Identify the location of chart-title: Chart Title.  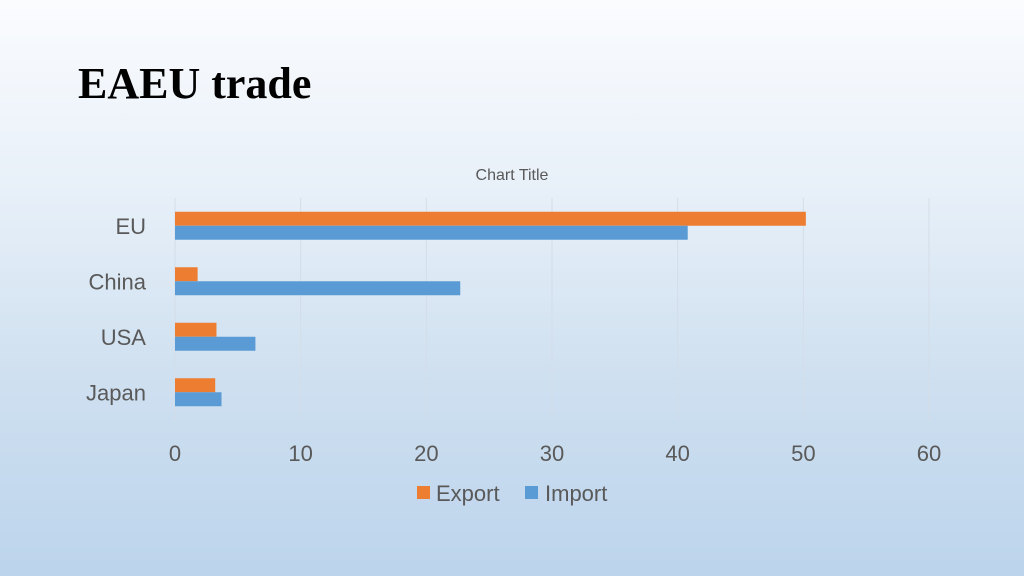
(512, 175).